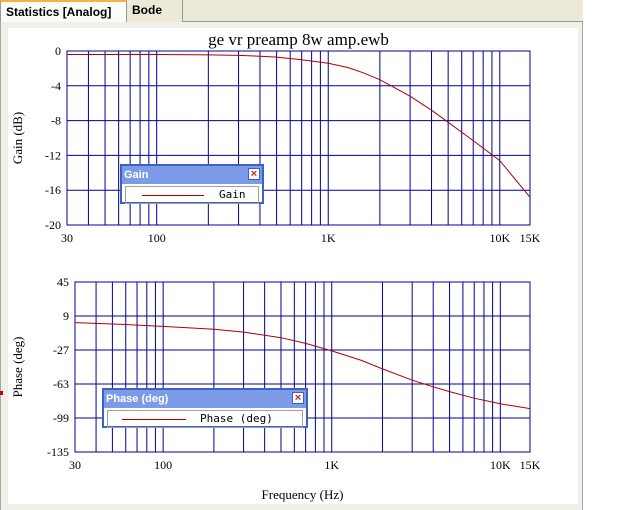  What do you see at coordinates (530, 238) in the screenshot?
I see `gain-x-tick-label: 15K` at bounding box center [530, 238].